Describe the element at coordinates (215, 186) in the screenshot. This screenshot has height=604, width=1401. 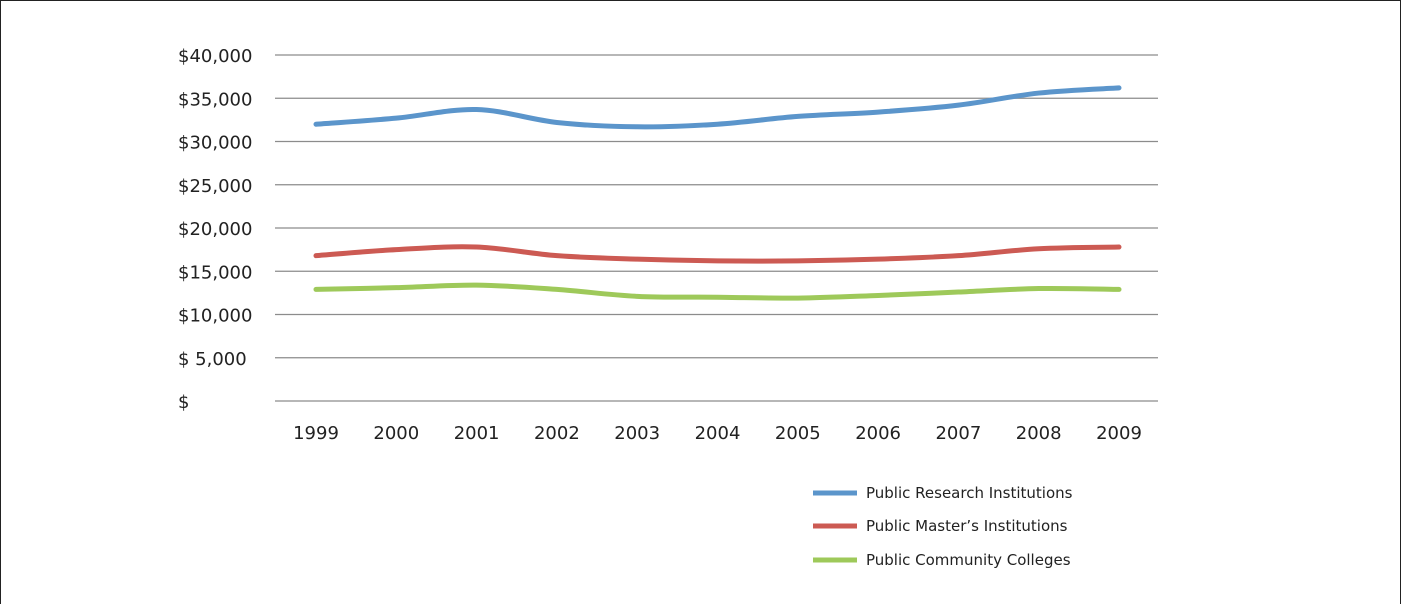
I see `y-tick-label: $25,000` at that location.